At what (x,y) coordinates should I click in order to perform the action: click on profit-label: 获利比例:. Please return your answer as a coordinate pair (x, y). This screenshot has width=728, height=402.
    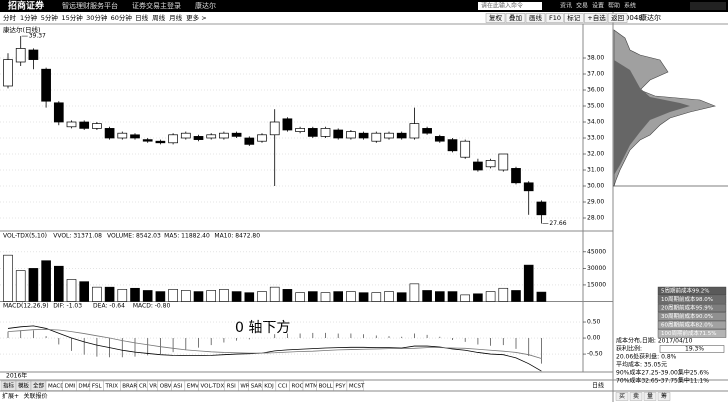
    Looking at the image, I should click on (629, 349).